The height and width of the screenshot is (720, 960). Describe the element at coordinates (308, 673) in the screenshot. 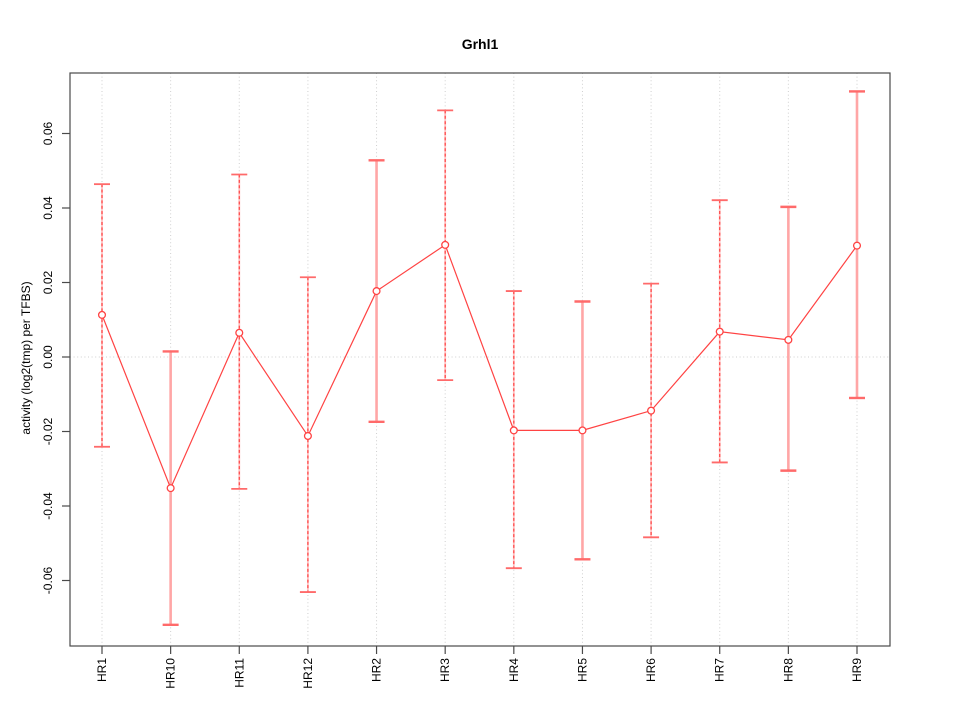

I see `x-tick-label: HR12` at that location.